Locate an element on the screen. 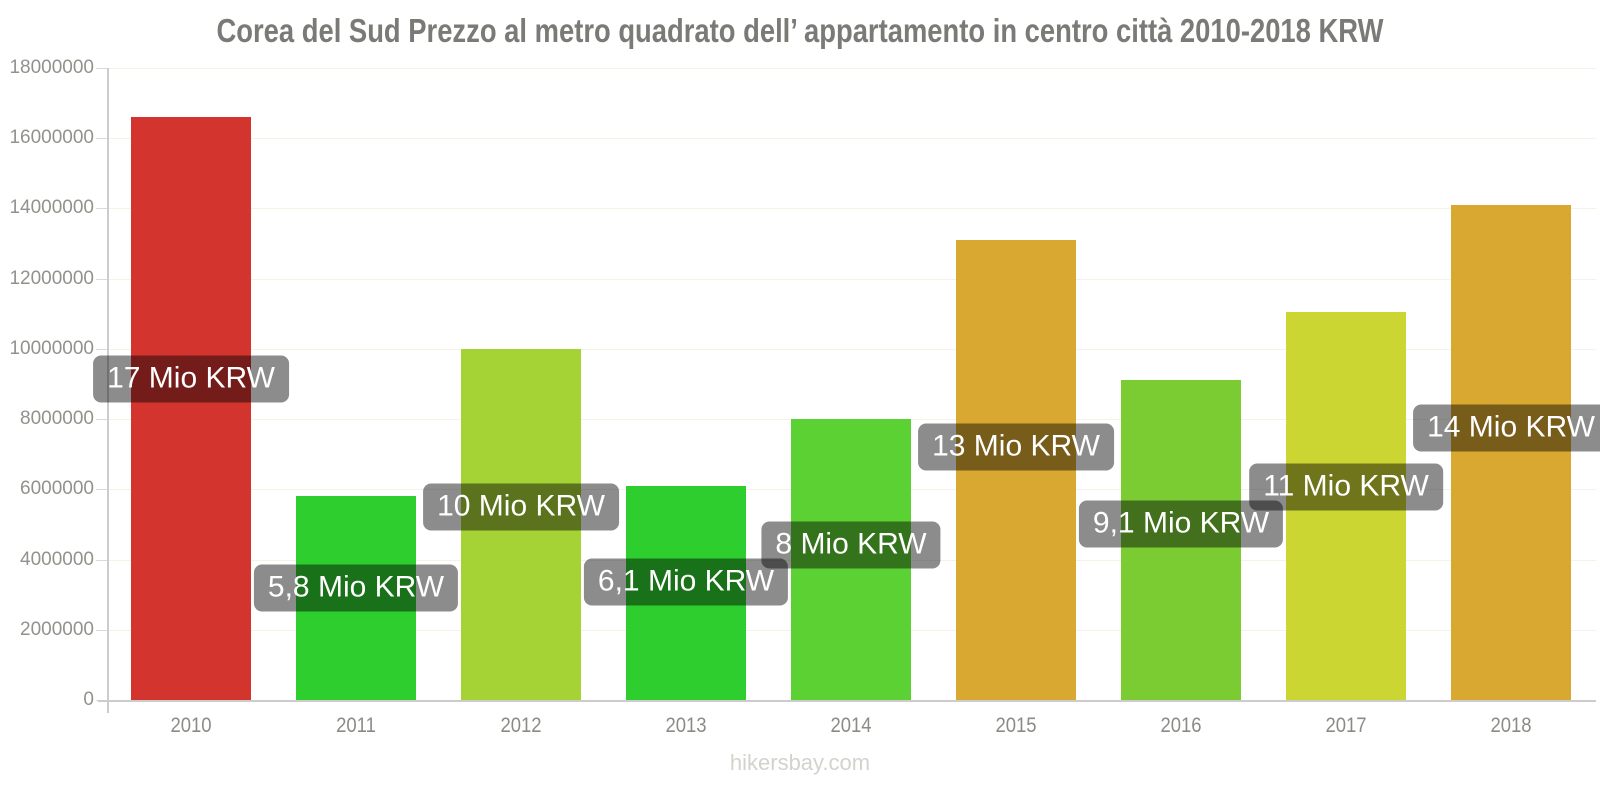 The image size is (1600, 800). y-axis-tick-label: 2000000 is located at coordinates (57, 629).